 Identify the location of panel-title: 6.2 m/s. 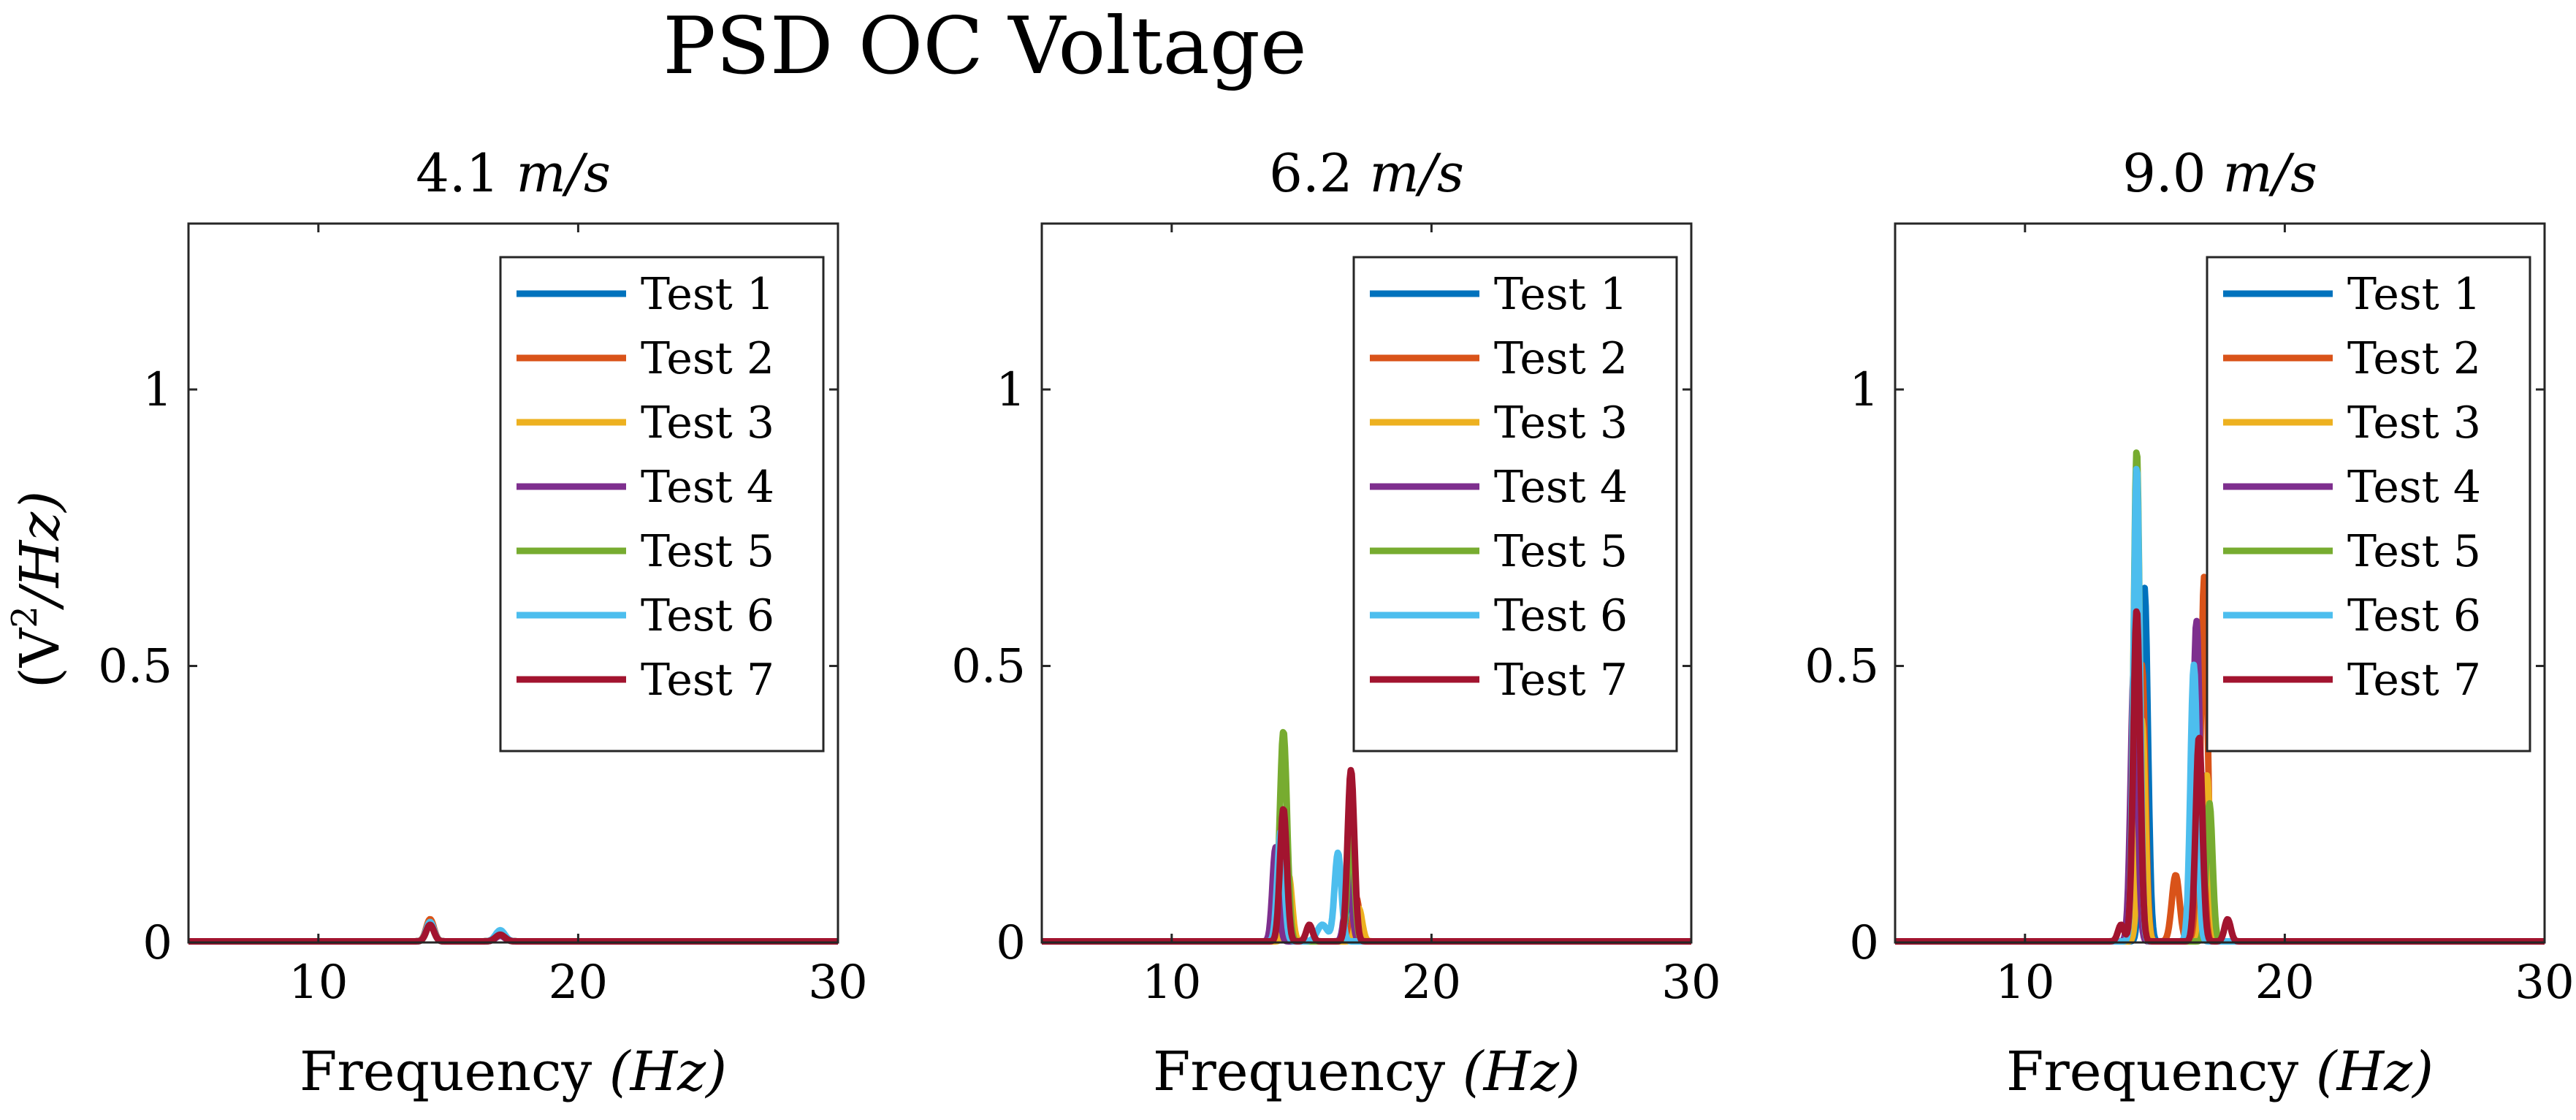
(1366, 173).